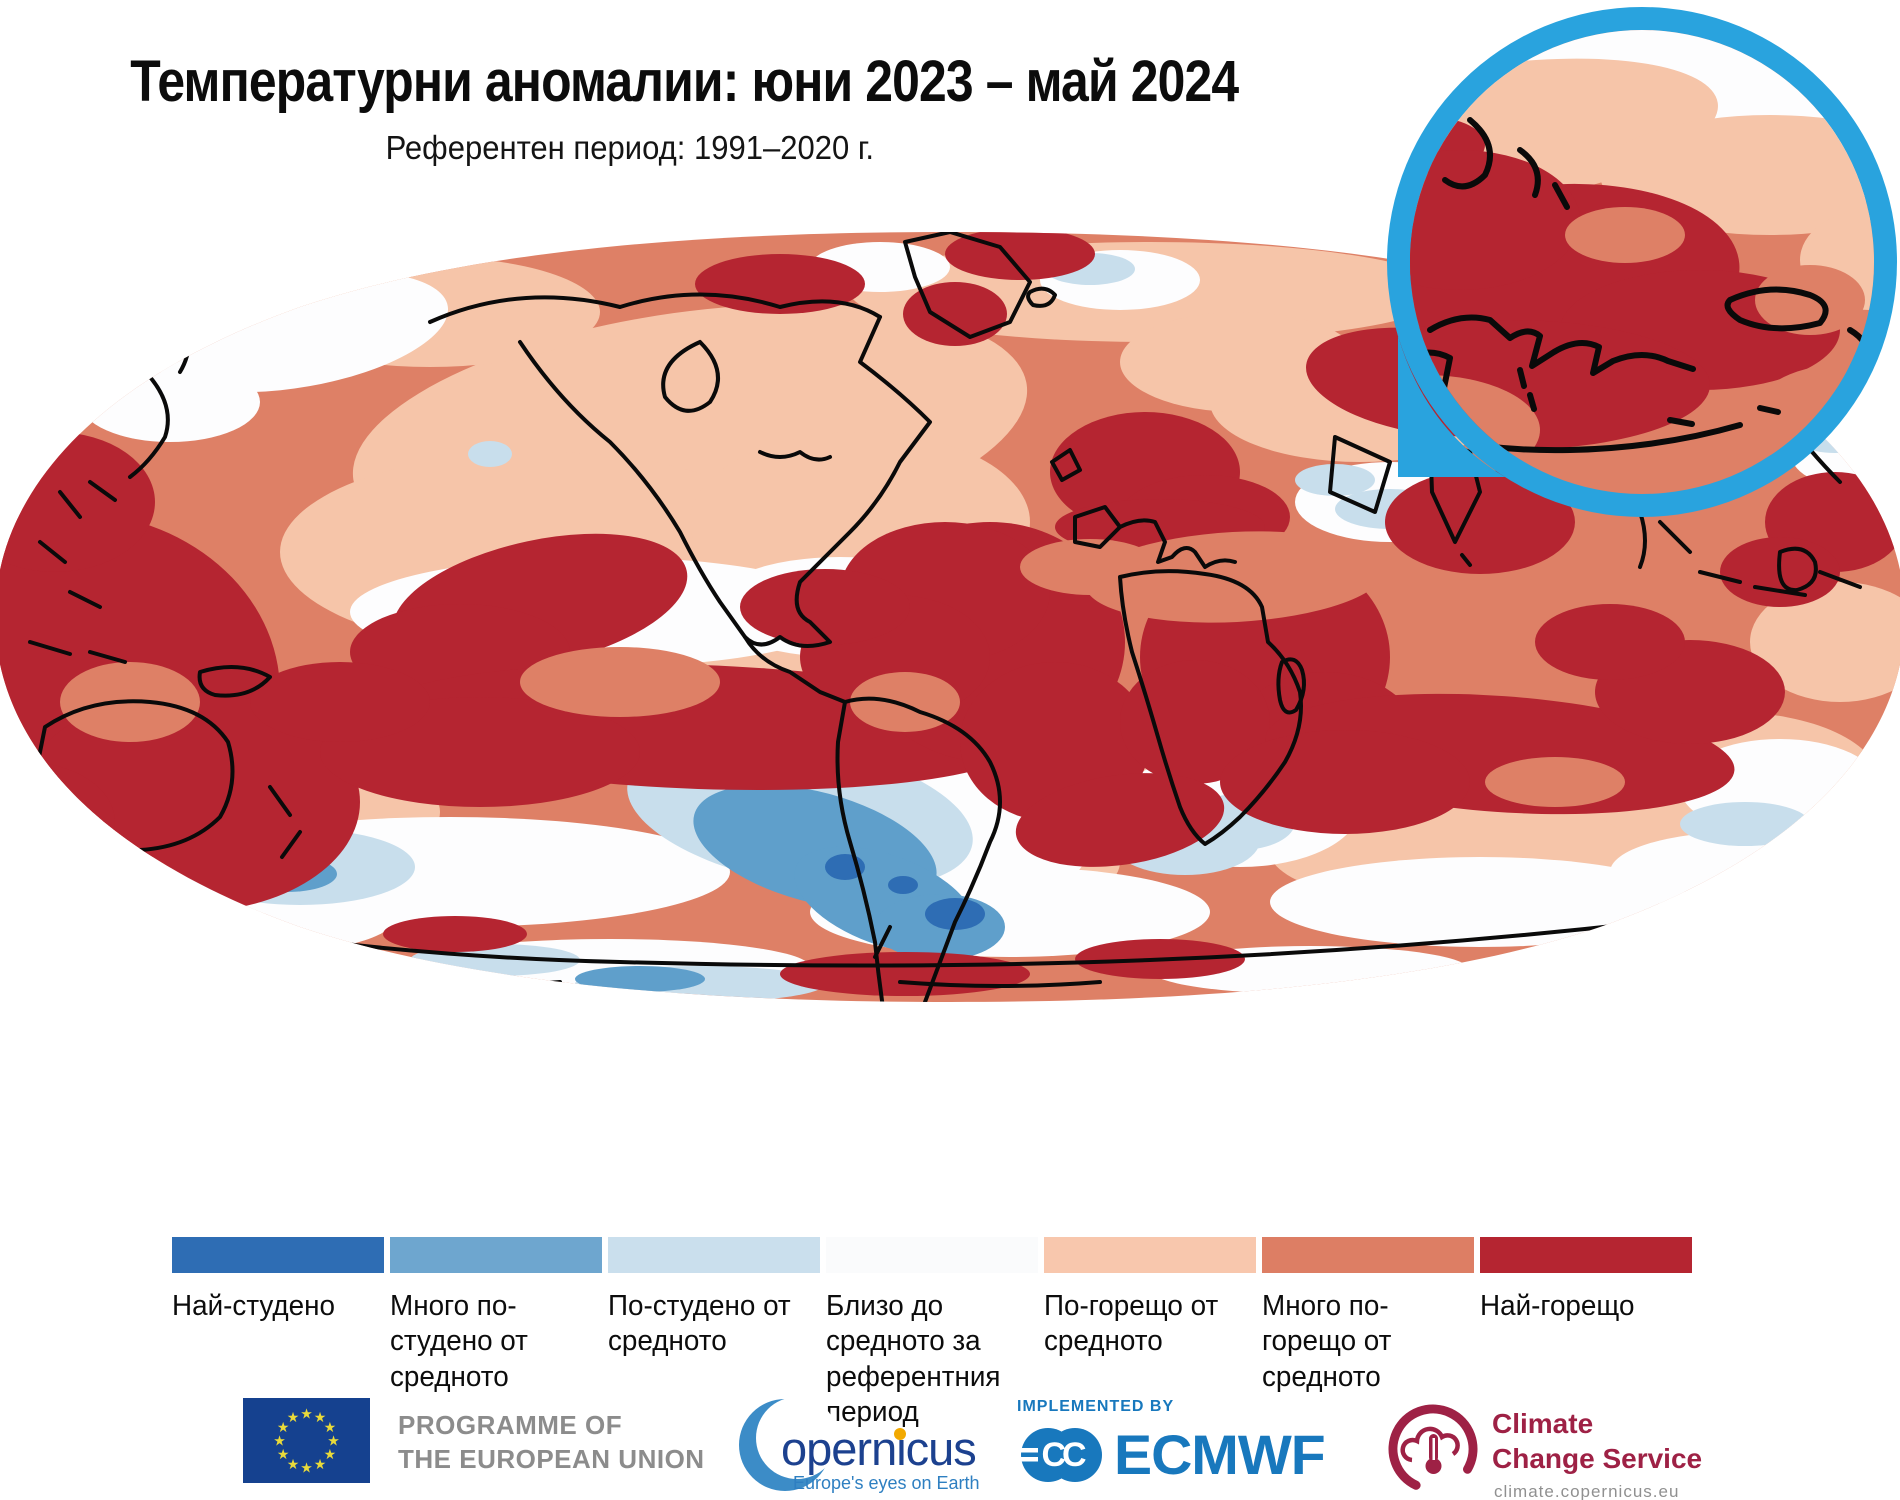  I want to click on legend-item: По-студено от средното, so click(714, 1334).